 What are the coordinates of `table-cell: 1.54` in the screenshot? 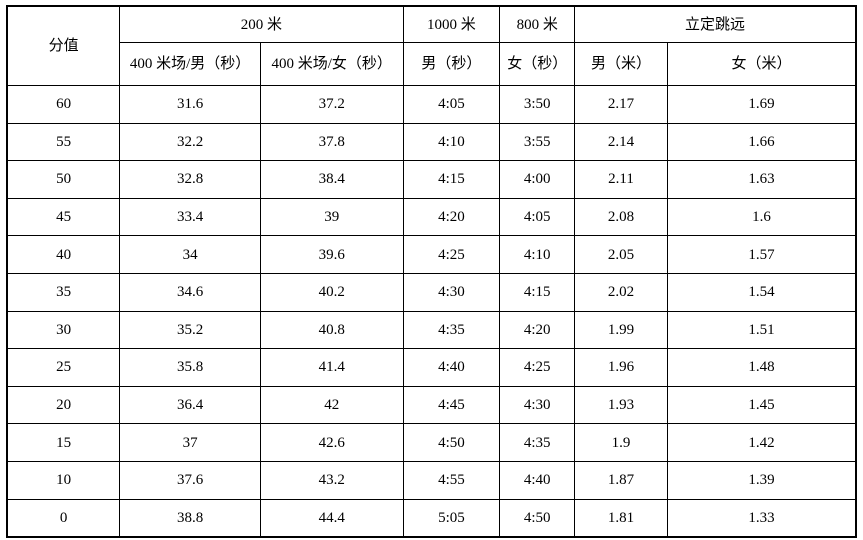 It's located at (761, 292).